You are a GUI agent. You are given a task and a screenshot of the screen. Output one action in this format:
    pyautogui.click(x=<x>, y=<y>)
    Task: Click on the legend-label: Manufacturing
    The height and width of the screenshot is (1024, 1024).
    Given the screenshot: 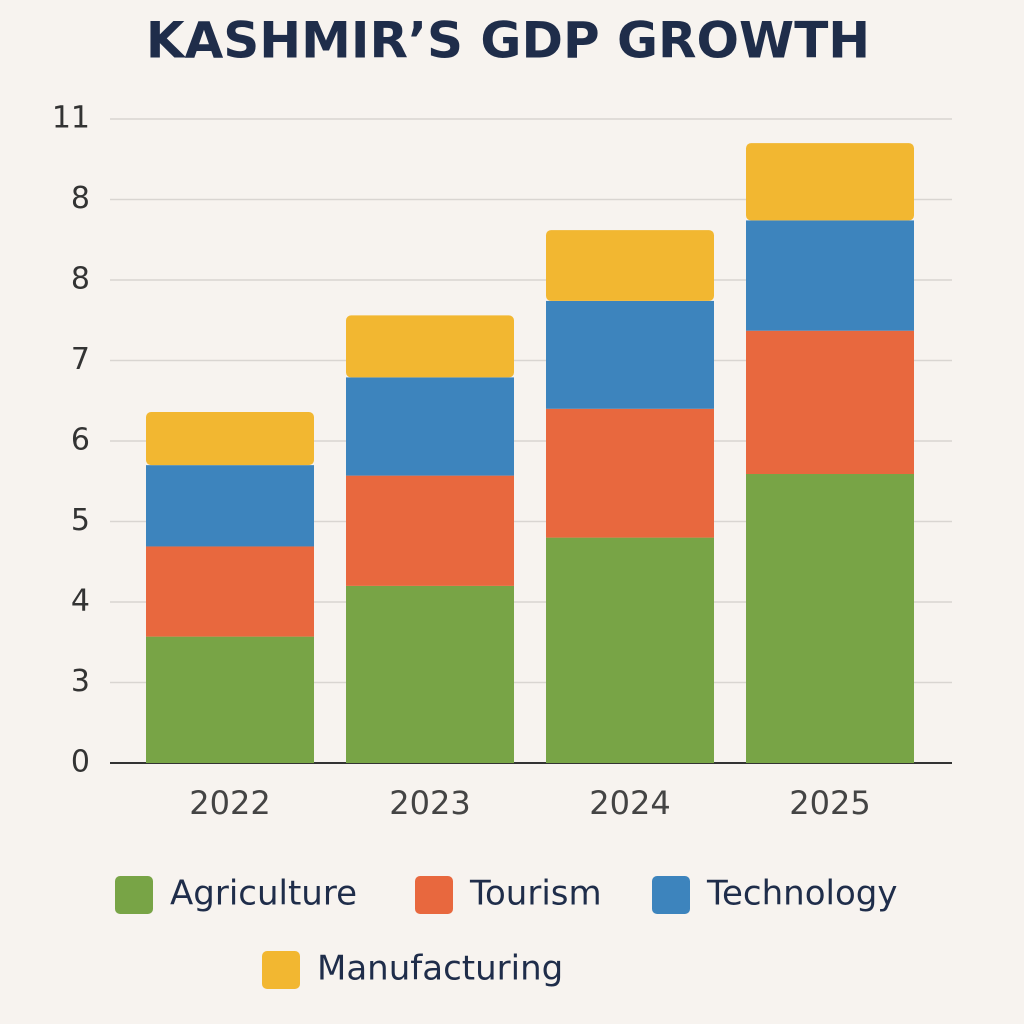 What is the action you would take?
    pyautogui.click(x=440, y=969)
    